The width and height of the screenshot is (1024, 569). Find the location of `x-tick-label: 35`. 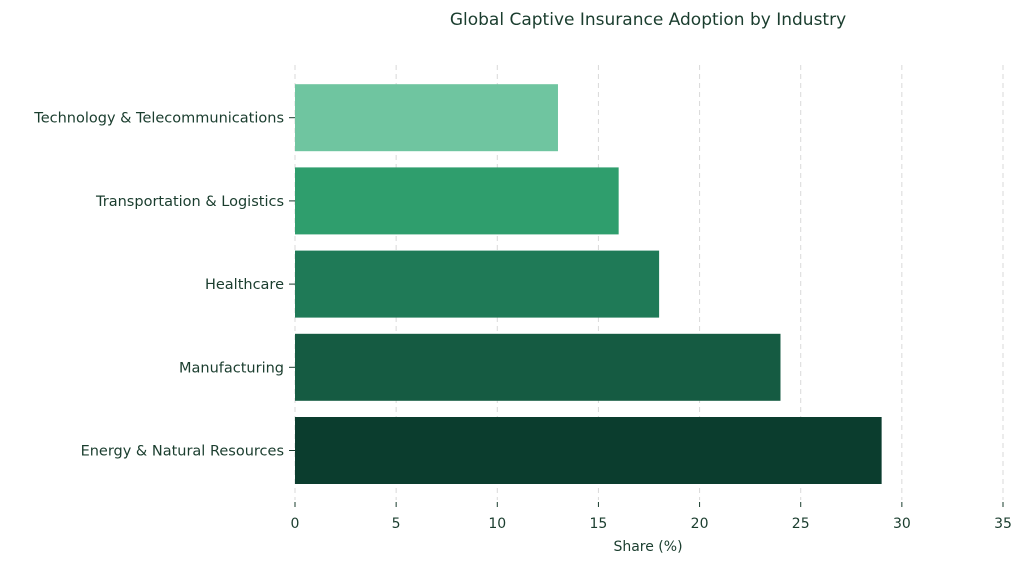

x-tick-label: 35 is located at coordinates (1003, 524).